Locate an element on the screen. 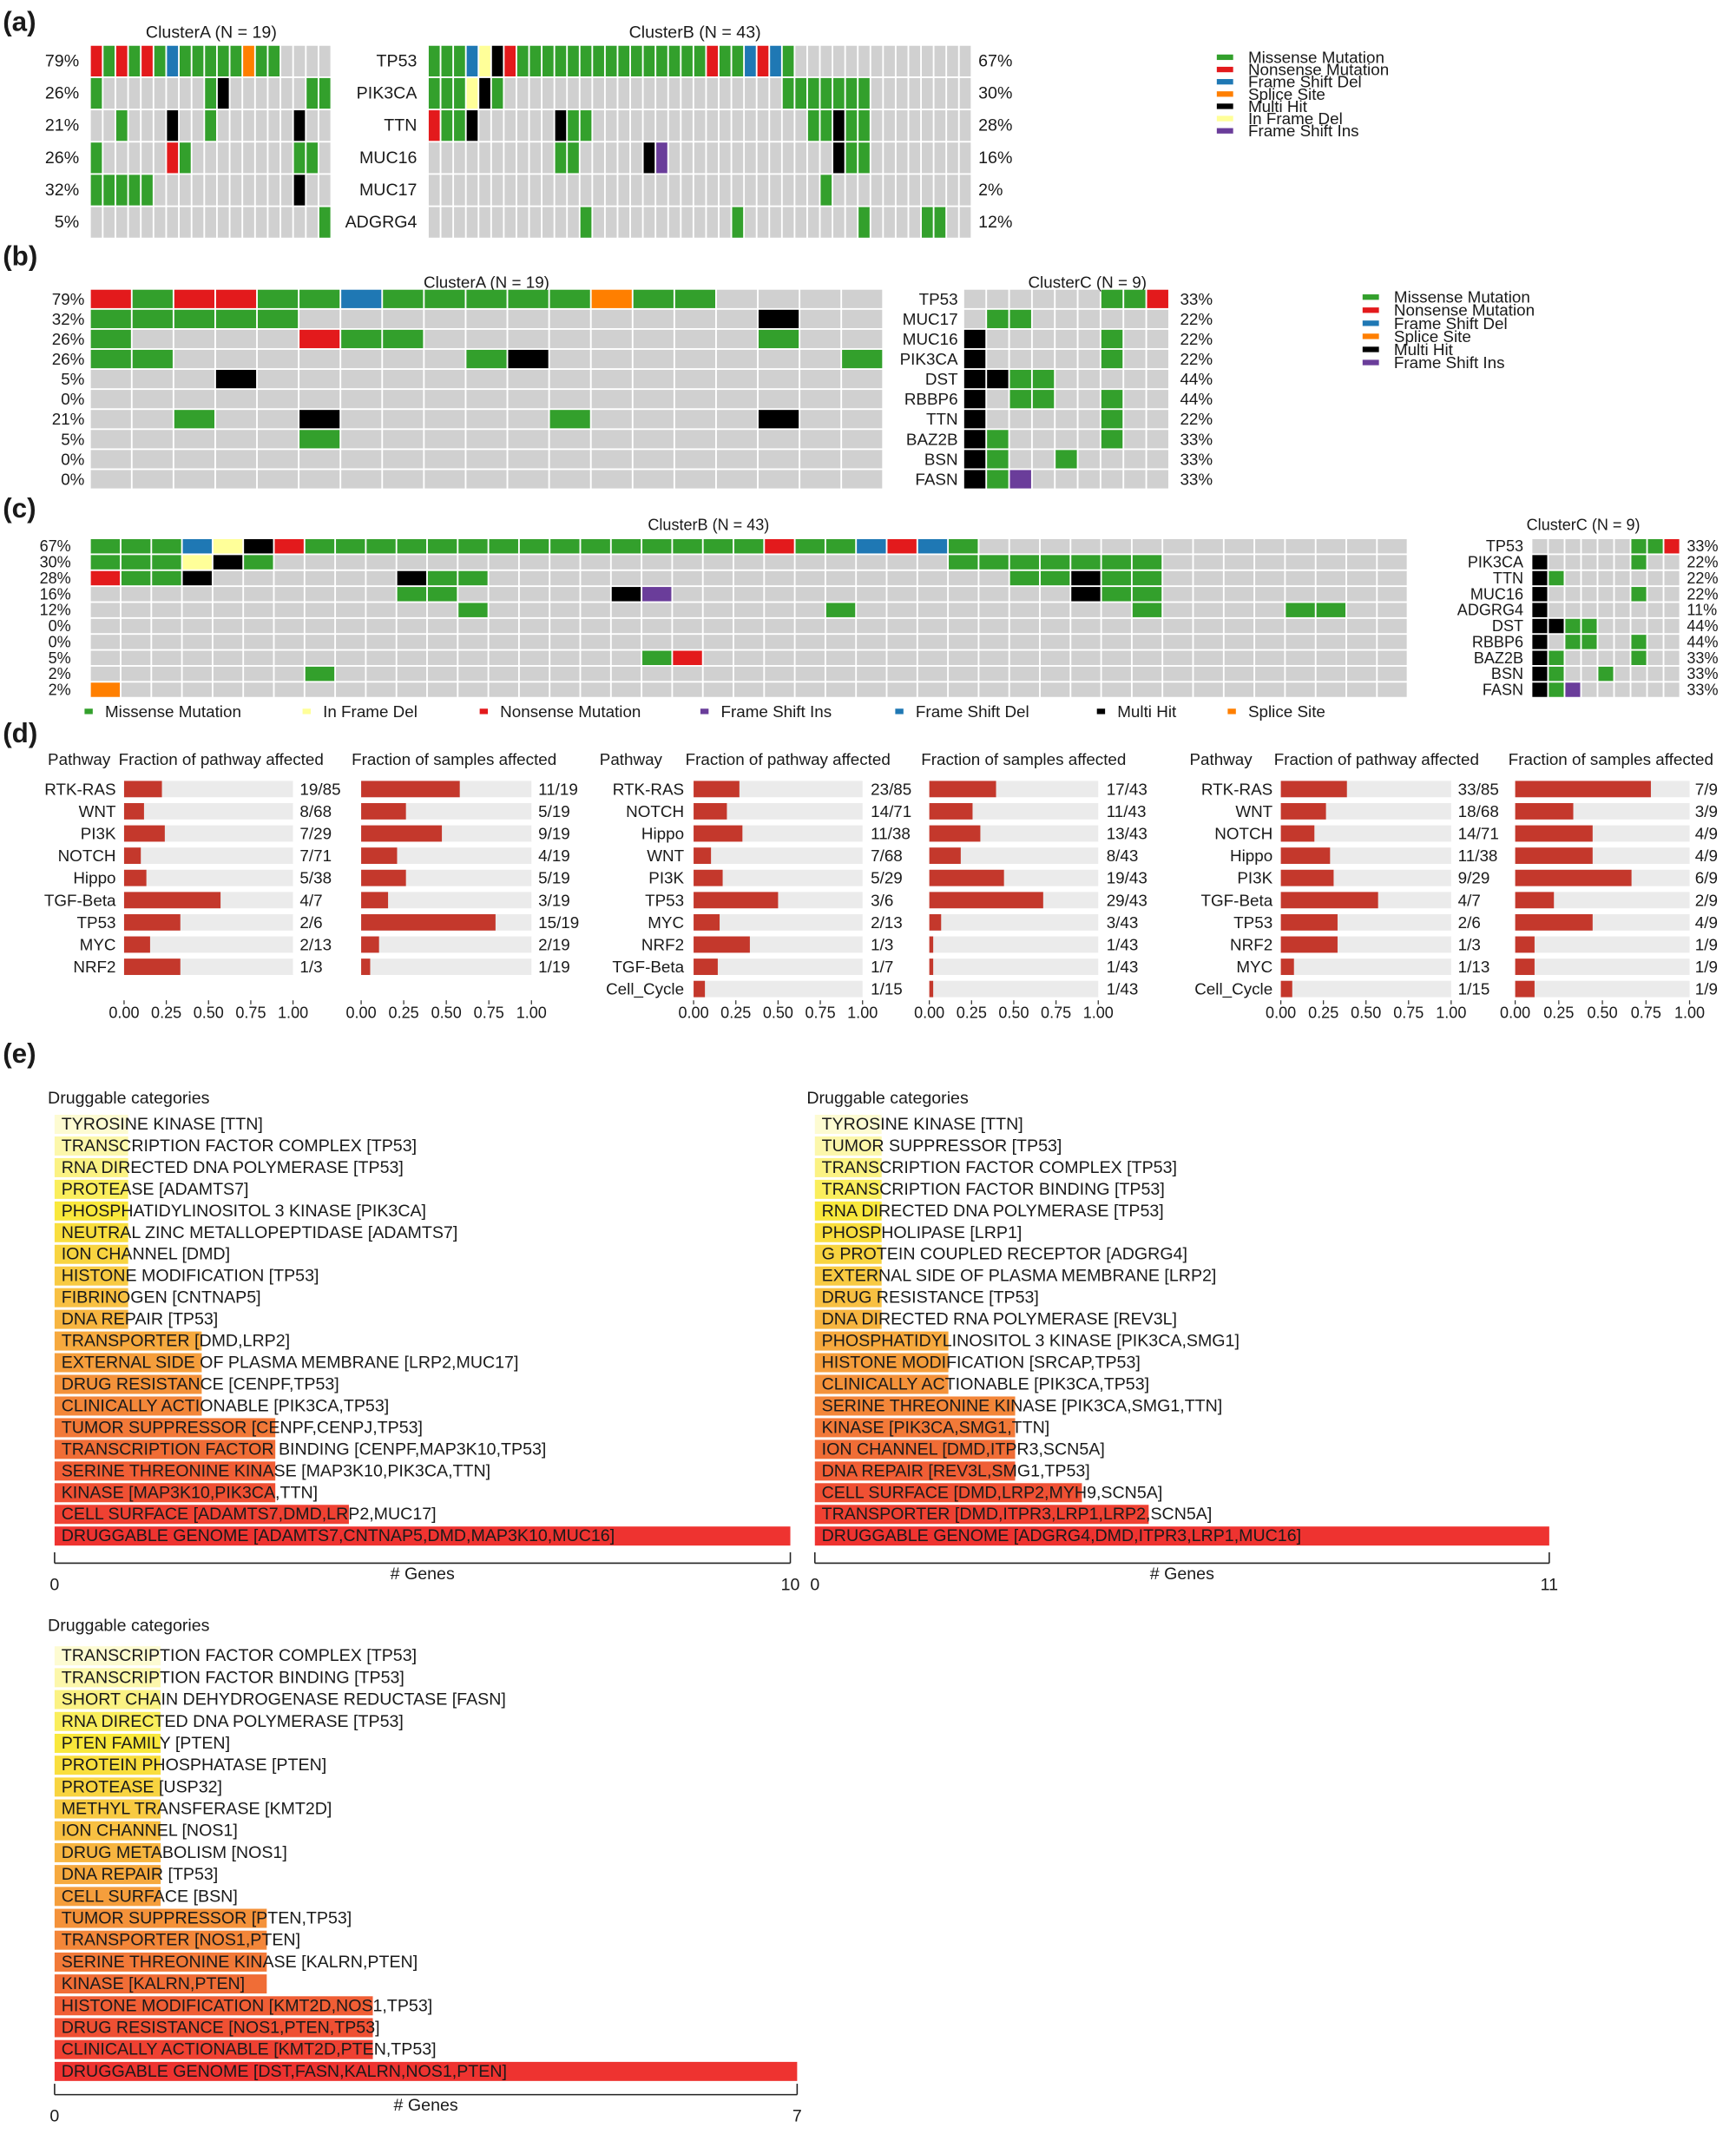  value-label: 8/43 is located at coordinates (1123, 856).